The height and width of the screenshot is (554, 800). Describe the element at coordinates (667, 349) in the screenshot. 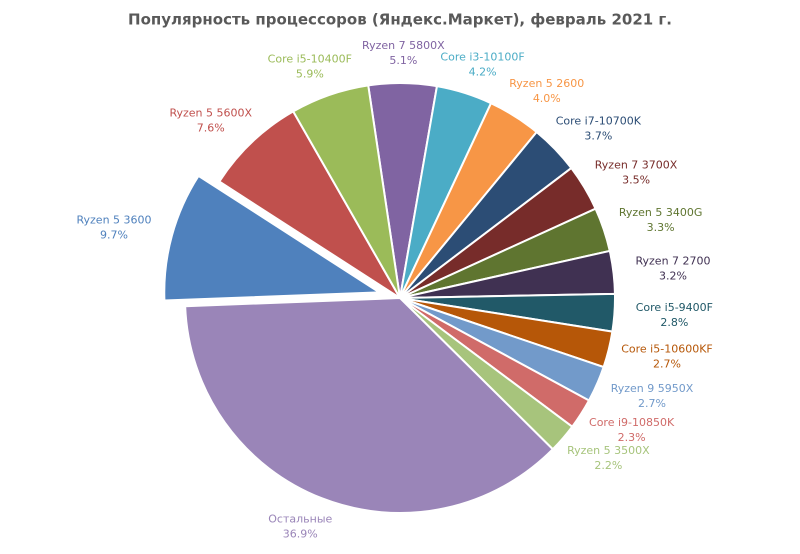

I see `slice-label: Core i5-10600KF` at that location.